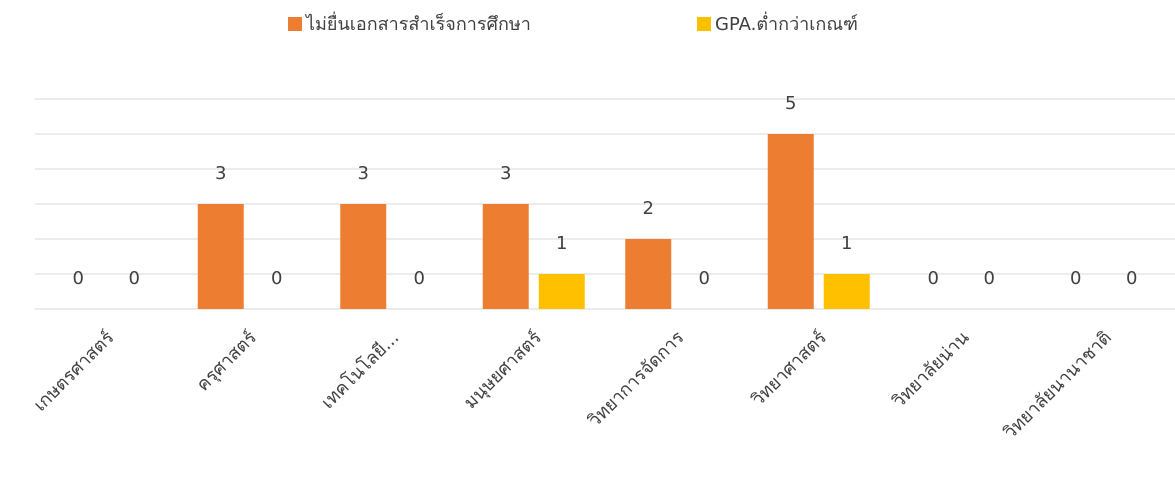  I want to click on x-tick-label: วิทยาลัยนานาชาติ, so click(1058, 385).